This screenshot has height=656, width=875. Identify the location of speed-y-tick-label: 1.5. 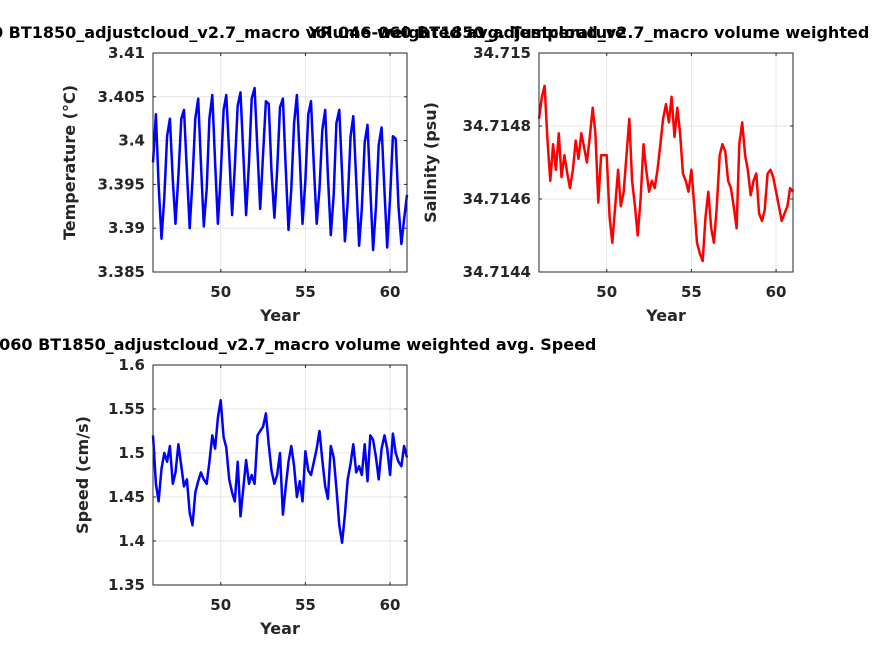
(131, 453).